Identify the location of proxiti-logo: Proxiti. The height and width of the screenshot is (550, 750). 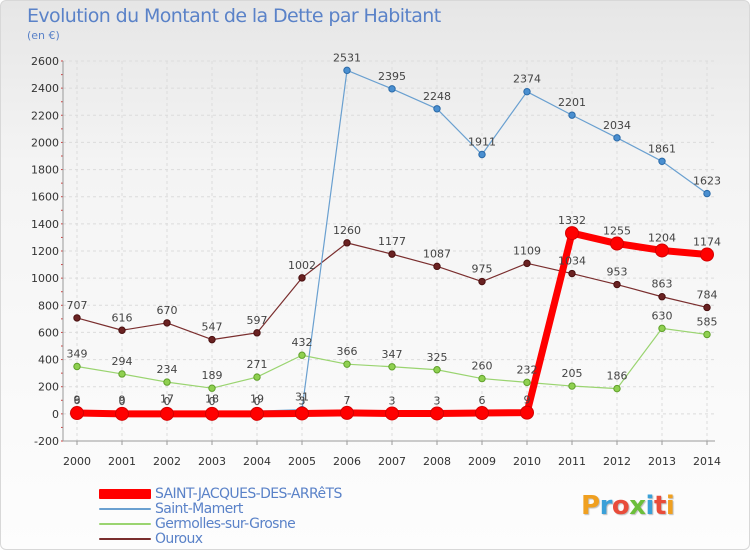
(628, 506).